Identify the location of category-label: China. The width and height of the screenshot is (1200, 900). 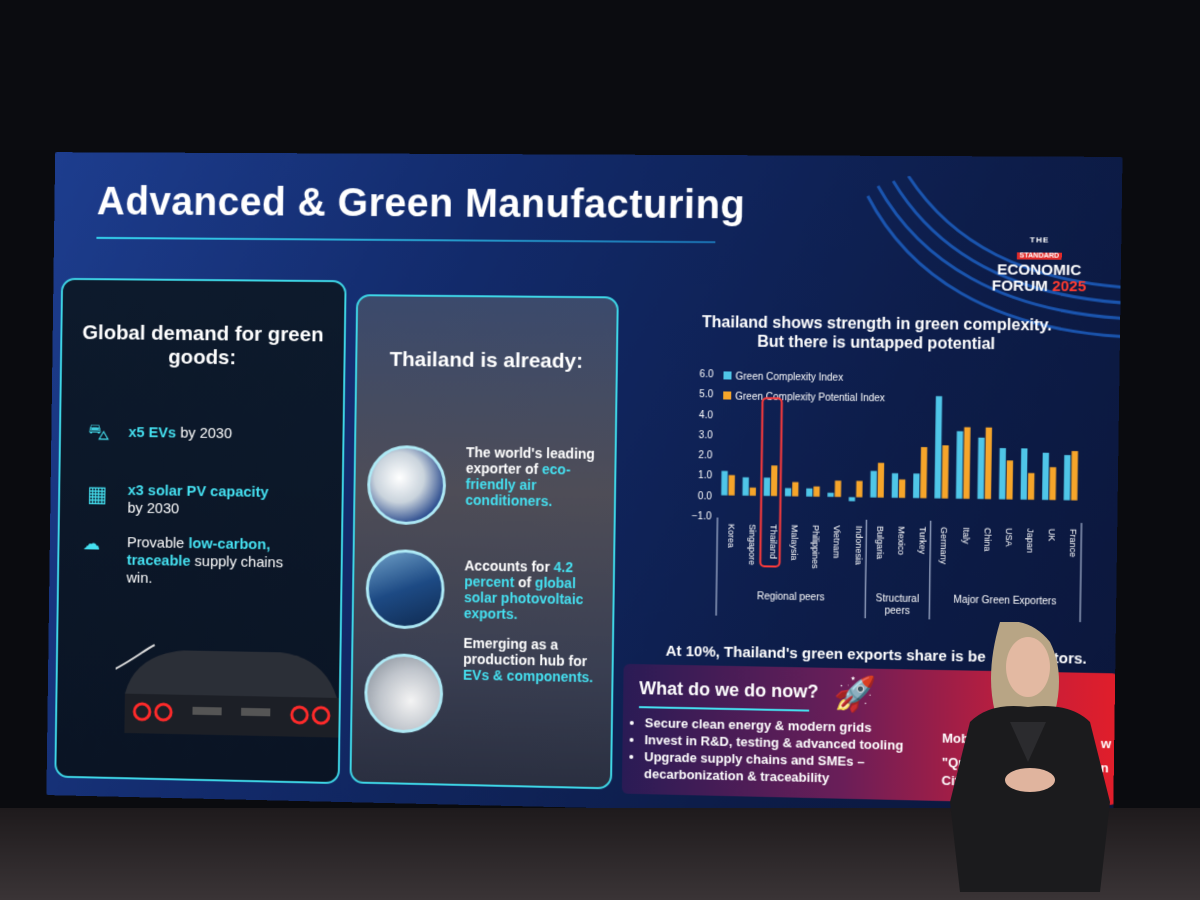
(987, 540).